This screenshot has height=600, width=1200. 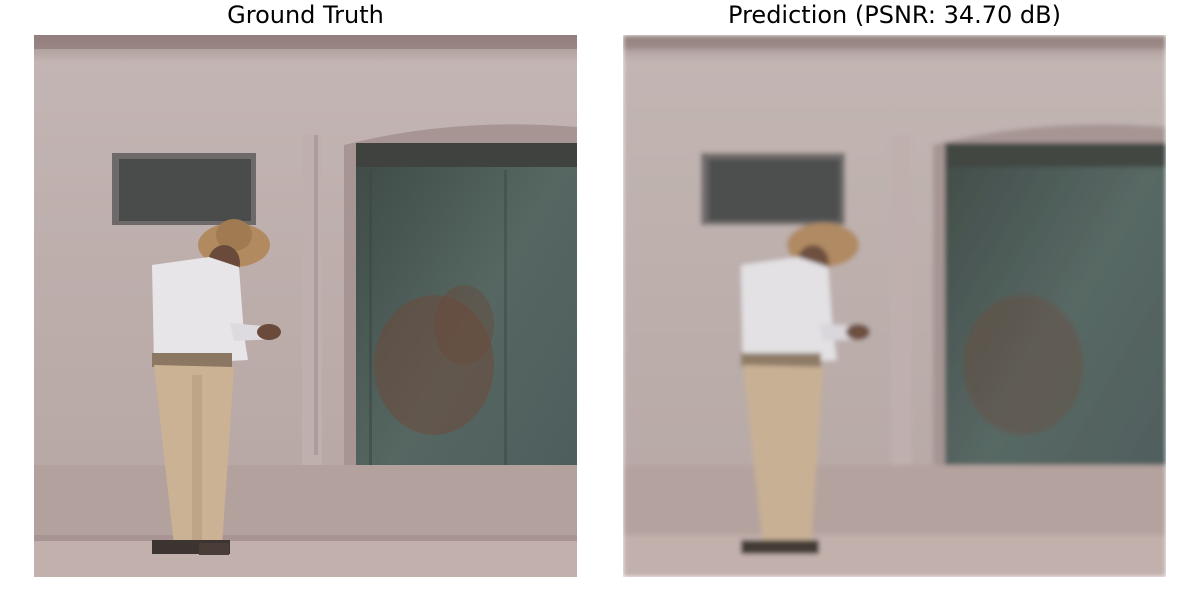 I want to click on ground-truth-title: Ground Truth, so click(x=305, y=15).